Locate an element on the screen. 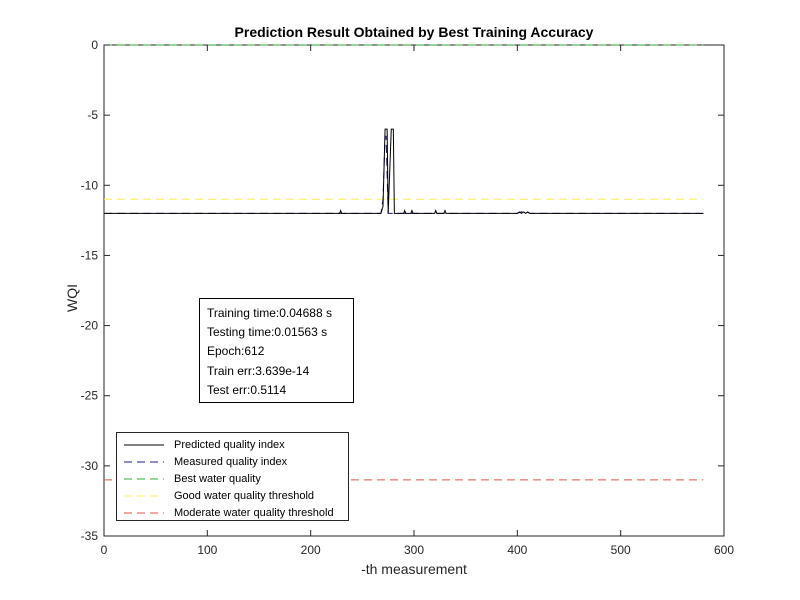 The image size is (800, 600). x-axis-label: -th measurement is located at coordinates (414, 569).